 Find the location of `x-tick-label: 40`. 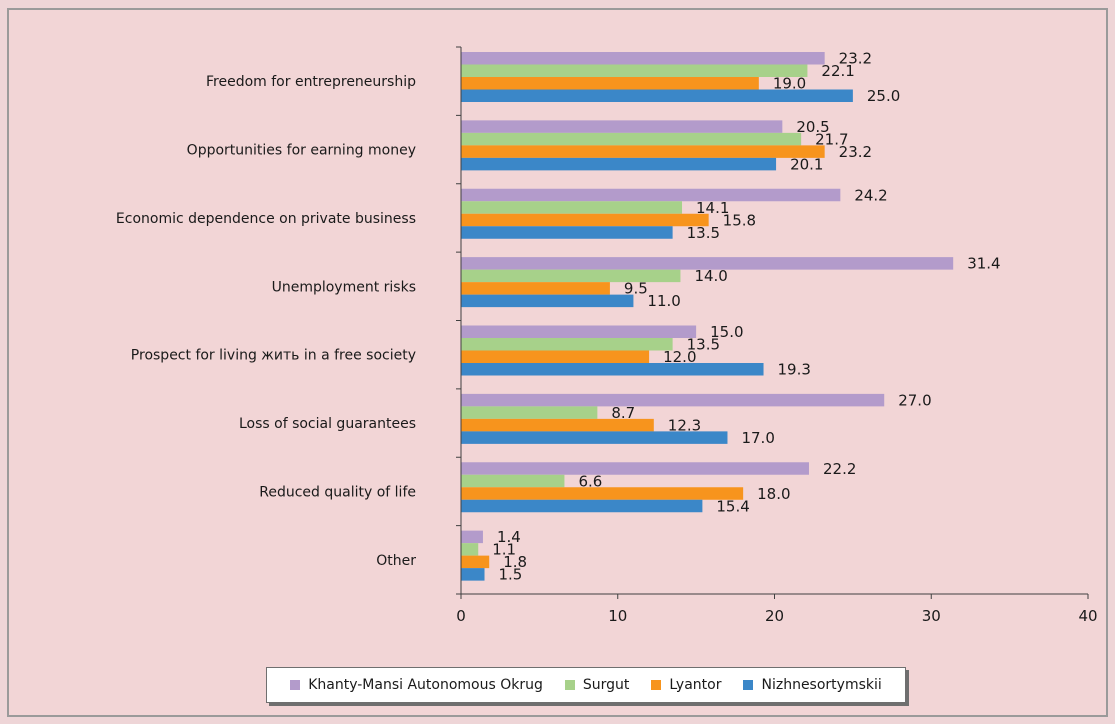

x-tick-label: 40 is located at coordinates (1087, 616).